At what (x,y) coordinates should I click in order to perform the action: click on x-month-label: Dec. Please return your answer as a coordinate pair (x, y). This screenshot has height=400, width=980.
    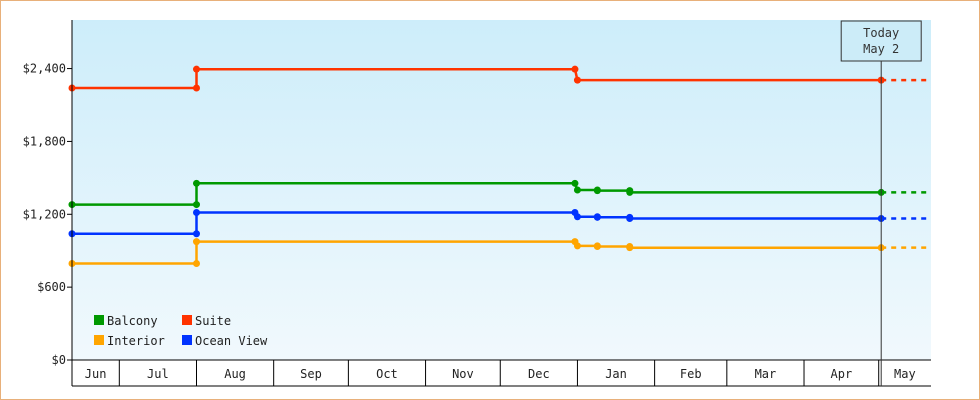
    Looking at the image, I should click on (539, 374).